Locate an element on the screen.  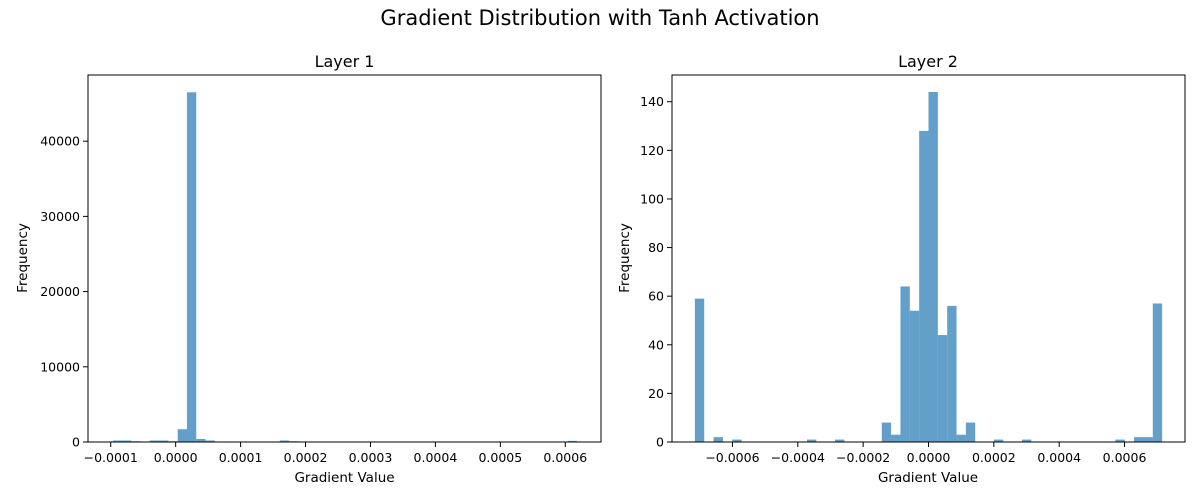
y-tick-label: 60 is located at coordinates (656, 296).